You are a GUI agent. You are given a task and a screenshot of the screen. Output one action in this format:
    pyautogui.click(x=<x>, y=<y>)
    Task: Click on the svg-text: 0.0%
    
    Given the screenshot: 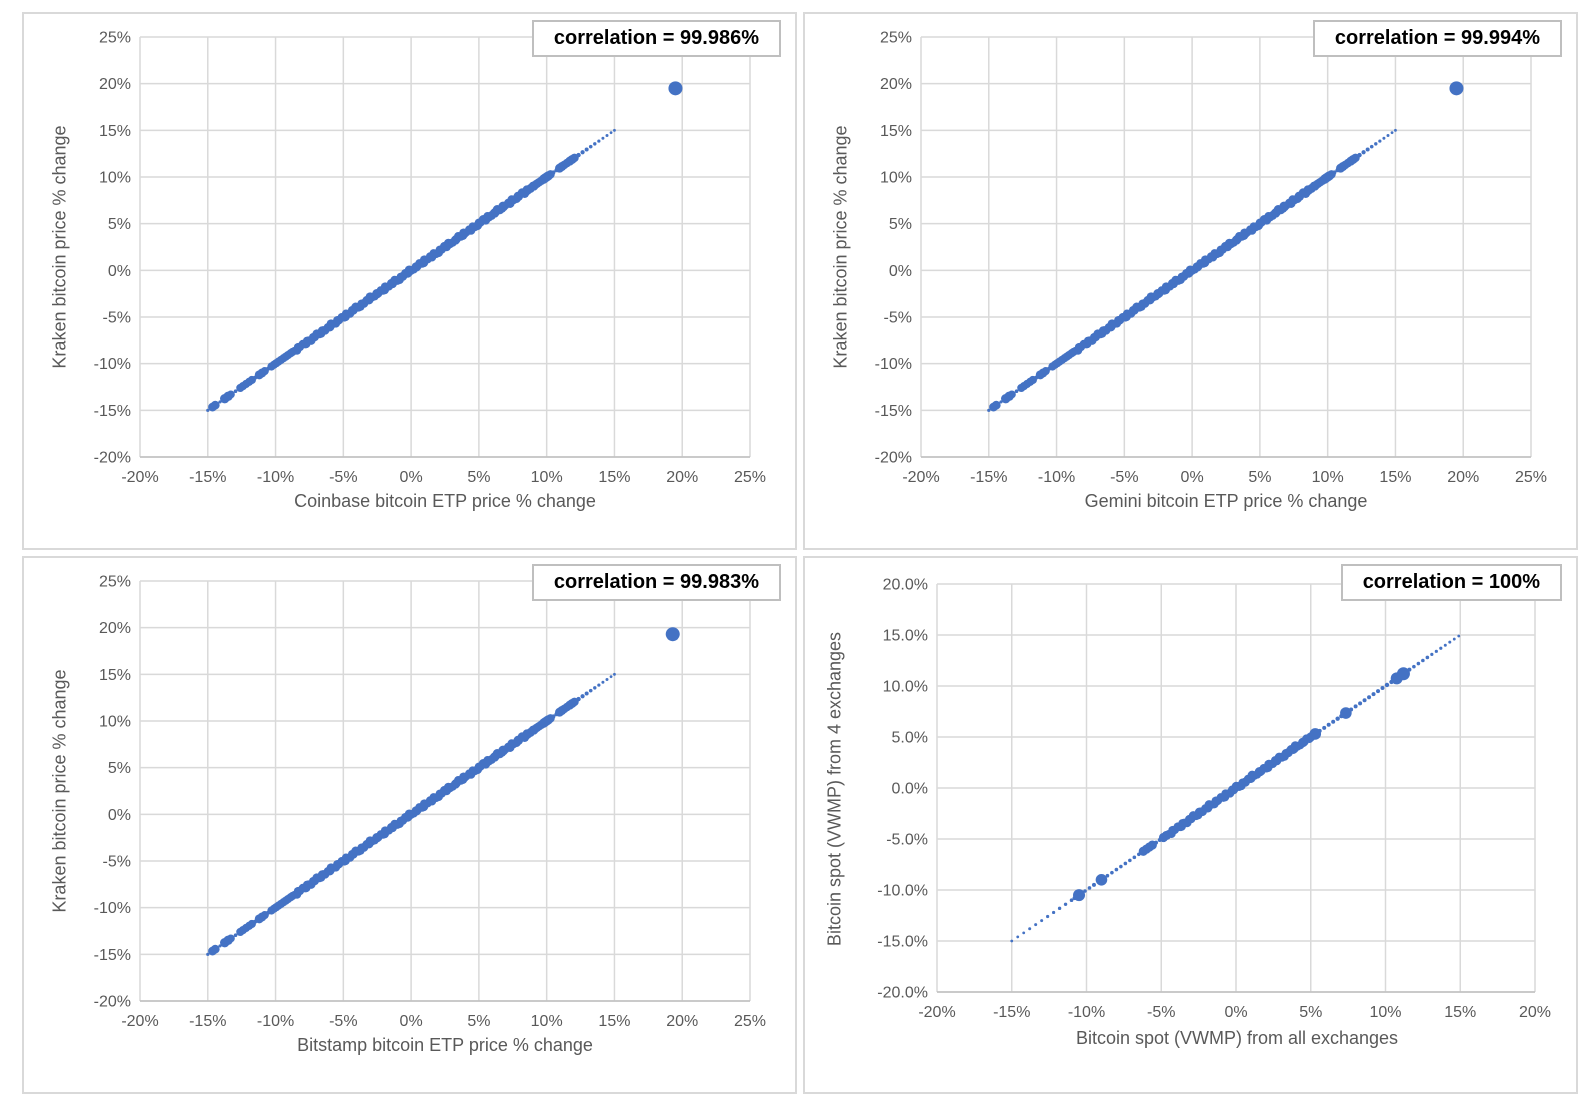 What is the action you would take?
    pyautogui.click(x=910, y=789)
    